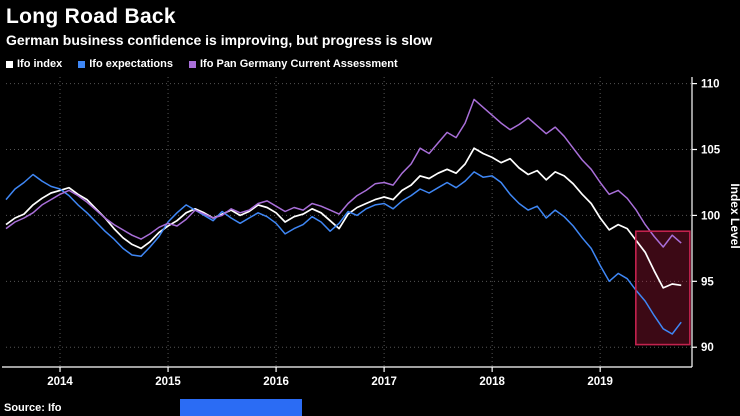 This screenshot has height=416, width=740. Describe the element at coordinates (60, 382) in the screenshot. I see `x-tick-label: 2014` at that location.